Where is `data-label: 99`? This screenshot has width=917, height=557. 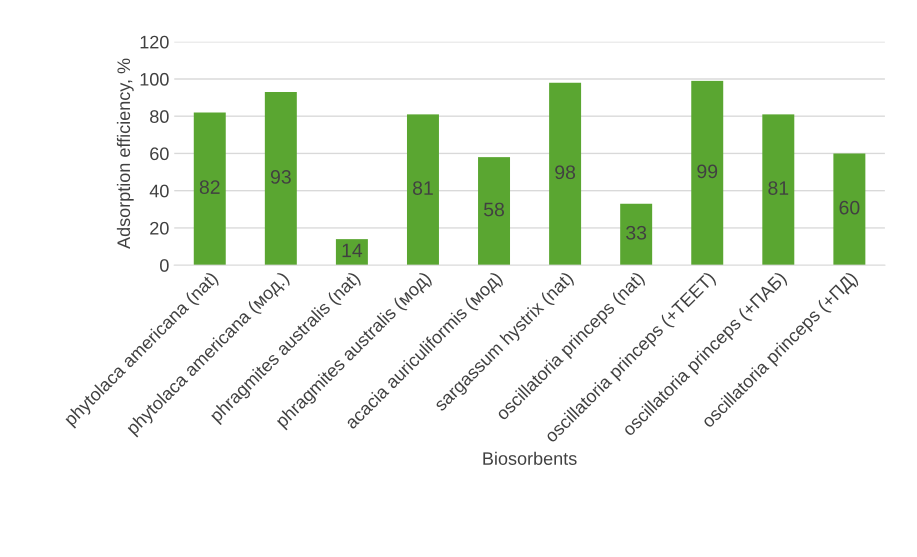
data-label: 99 is located at coordinates (707, 171).